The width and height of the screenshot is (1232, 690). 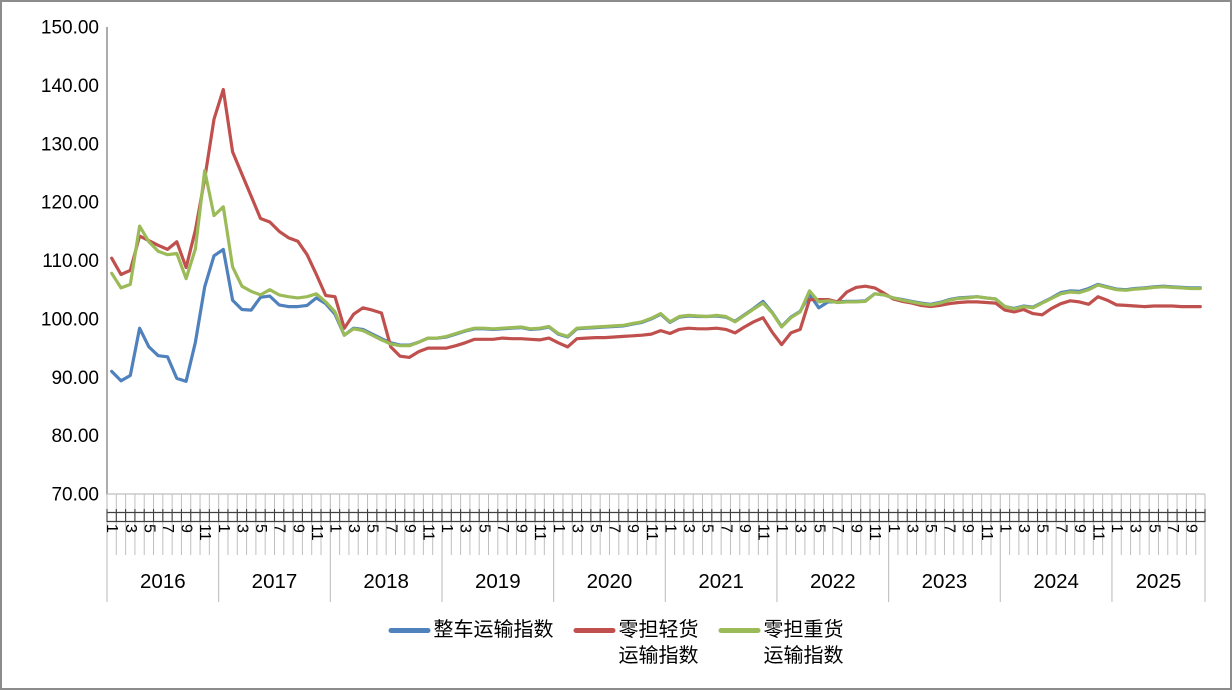 What do you see at coordinates (658, 643) in the screenshot?
I see `legend-label: 零担轻货 运输指数` at bounding box center [658, 643].